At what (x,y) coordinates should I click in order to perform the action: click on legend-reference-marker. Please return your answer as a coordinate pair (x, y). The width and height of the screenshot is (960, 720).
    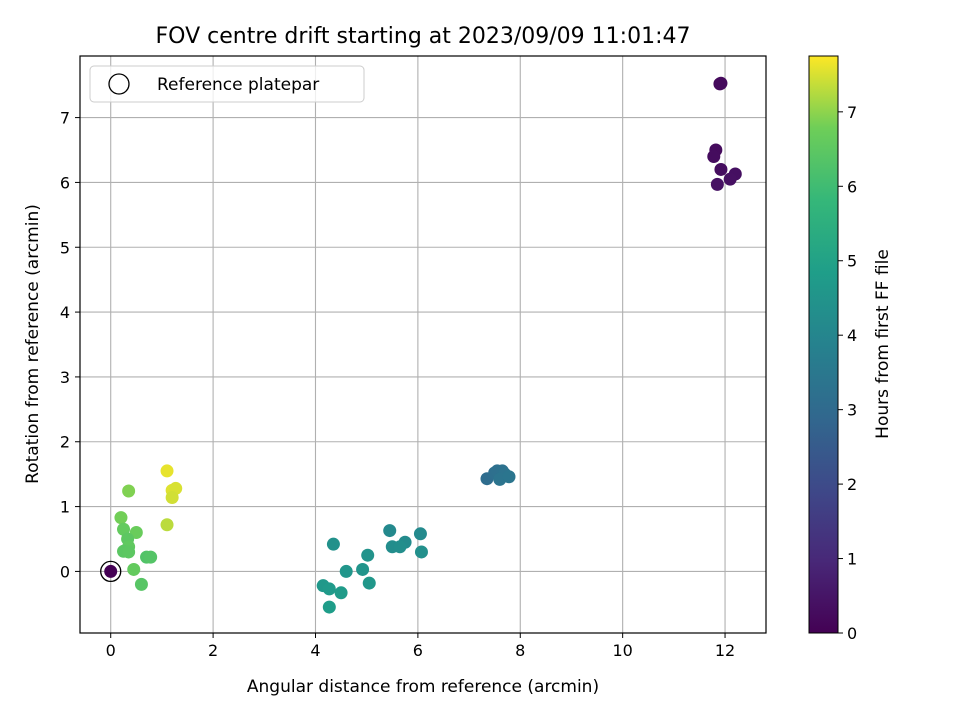
    Looking at the image, I should click on (119, 84).